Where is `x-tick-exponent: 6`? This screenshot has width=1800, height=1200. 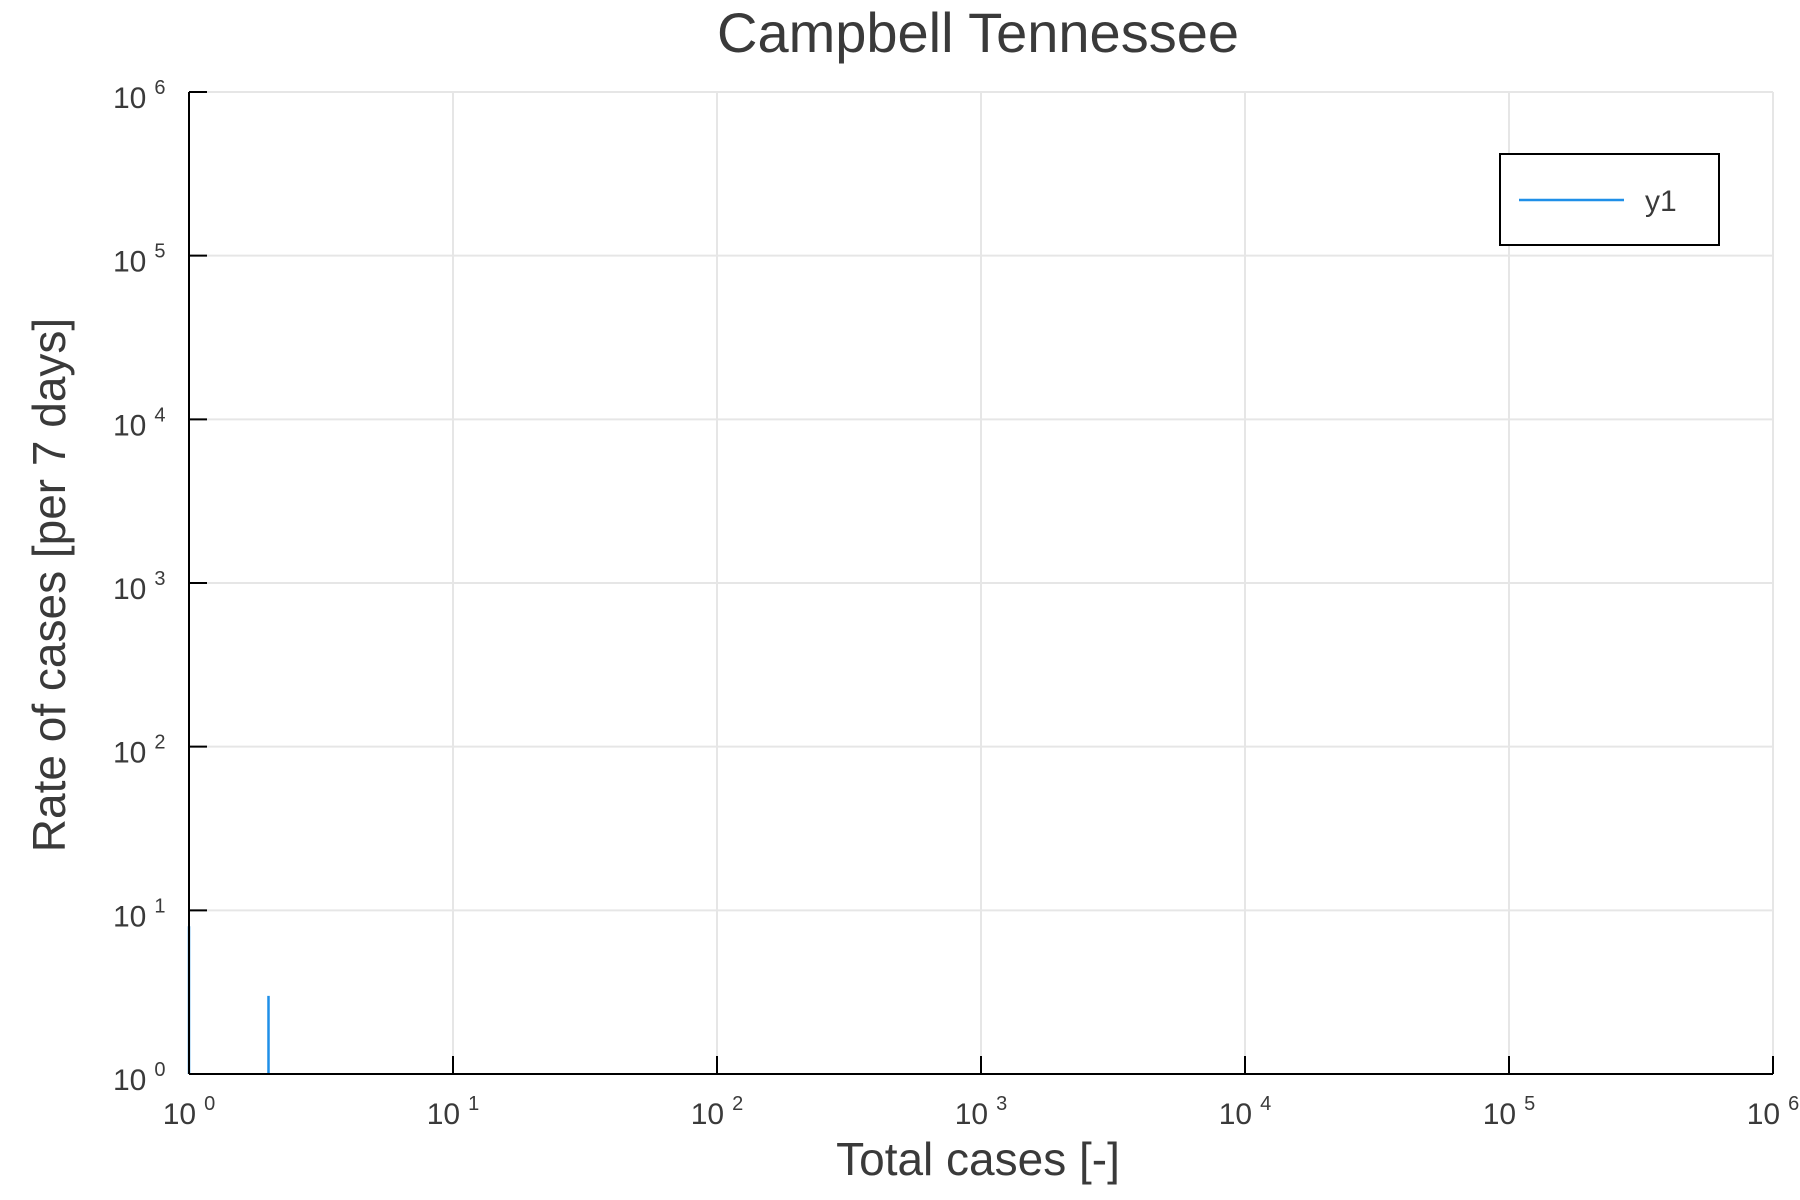 x-tick-exponent: 6 is located at coordinates (1793, 1104).